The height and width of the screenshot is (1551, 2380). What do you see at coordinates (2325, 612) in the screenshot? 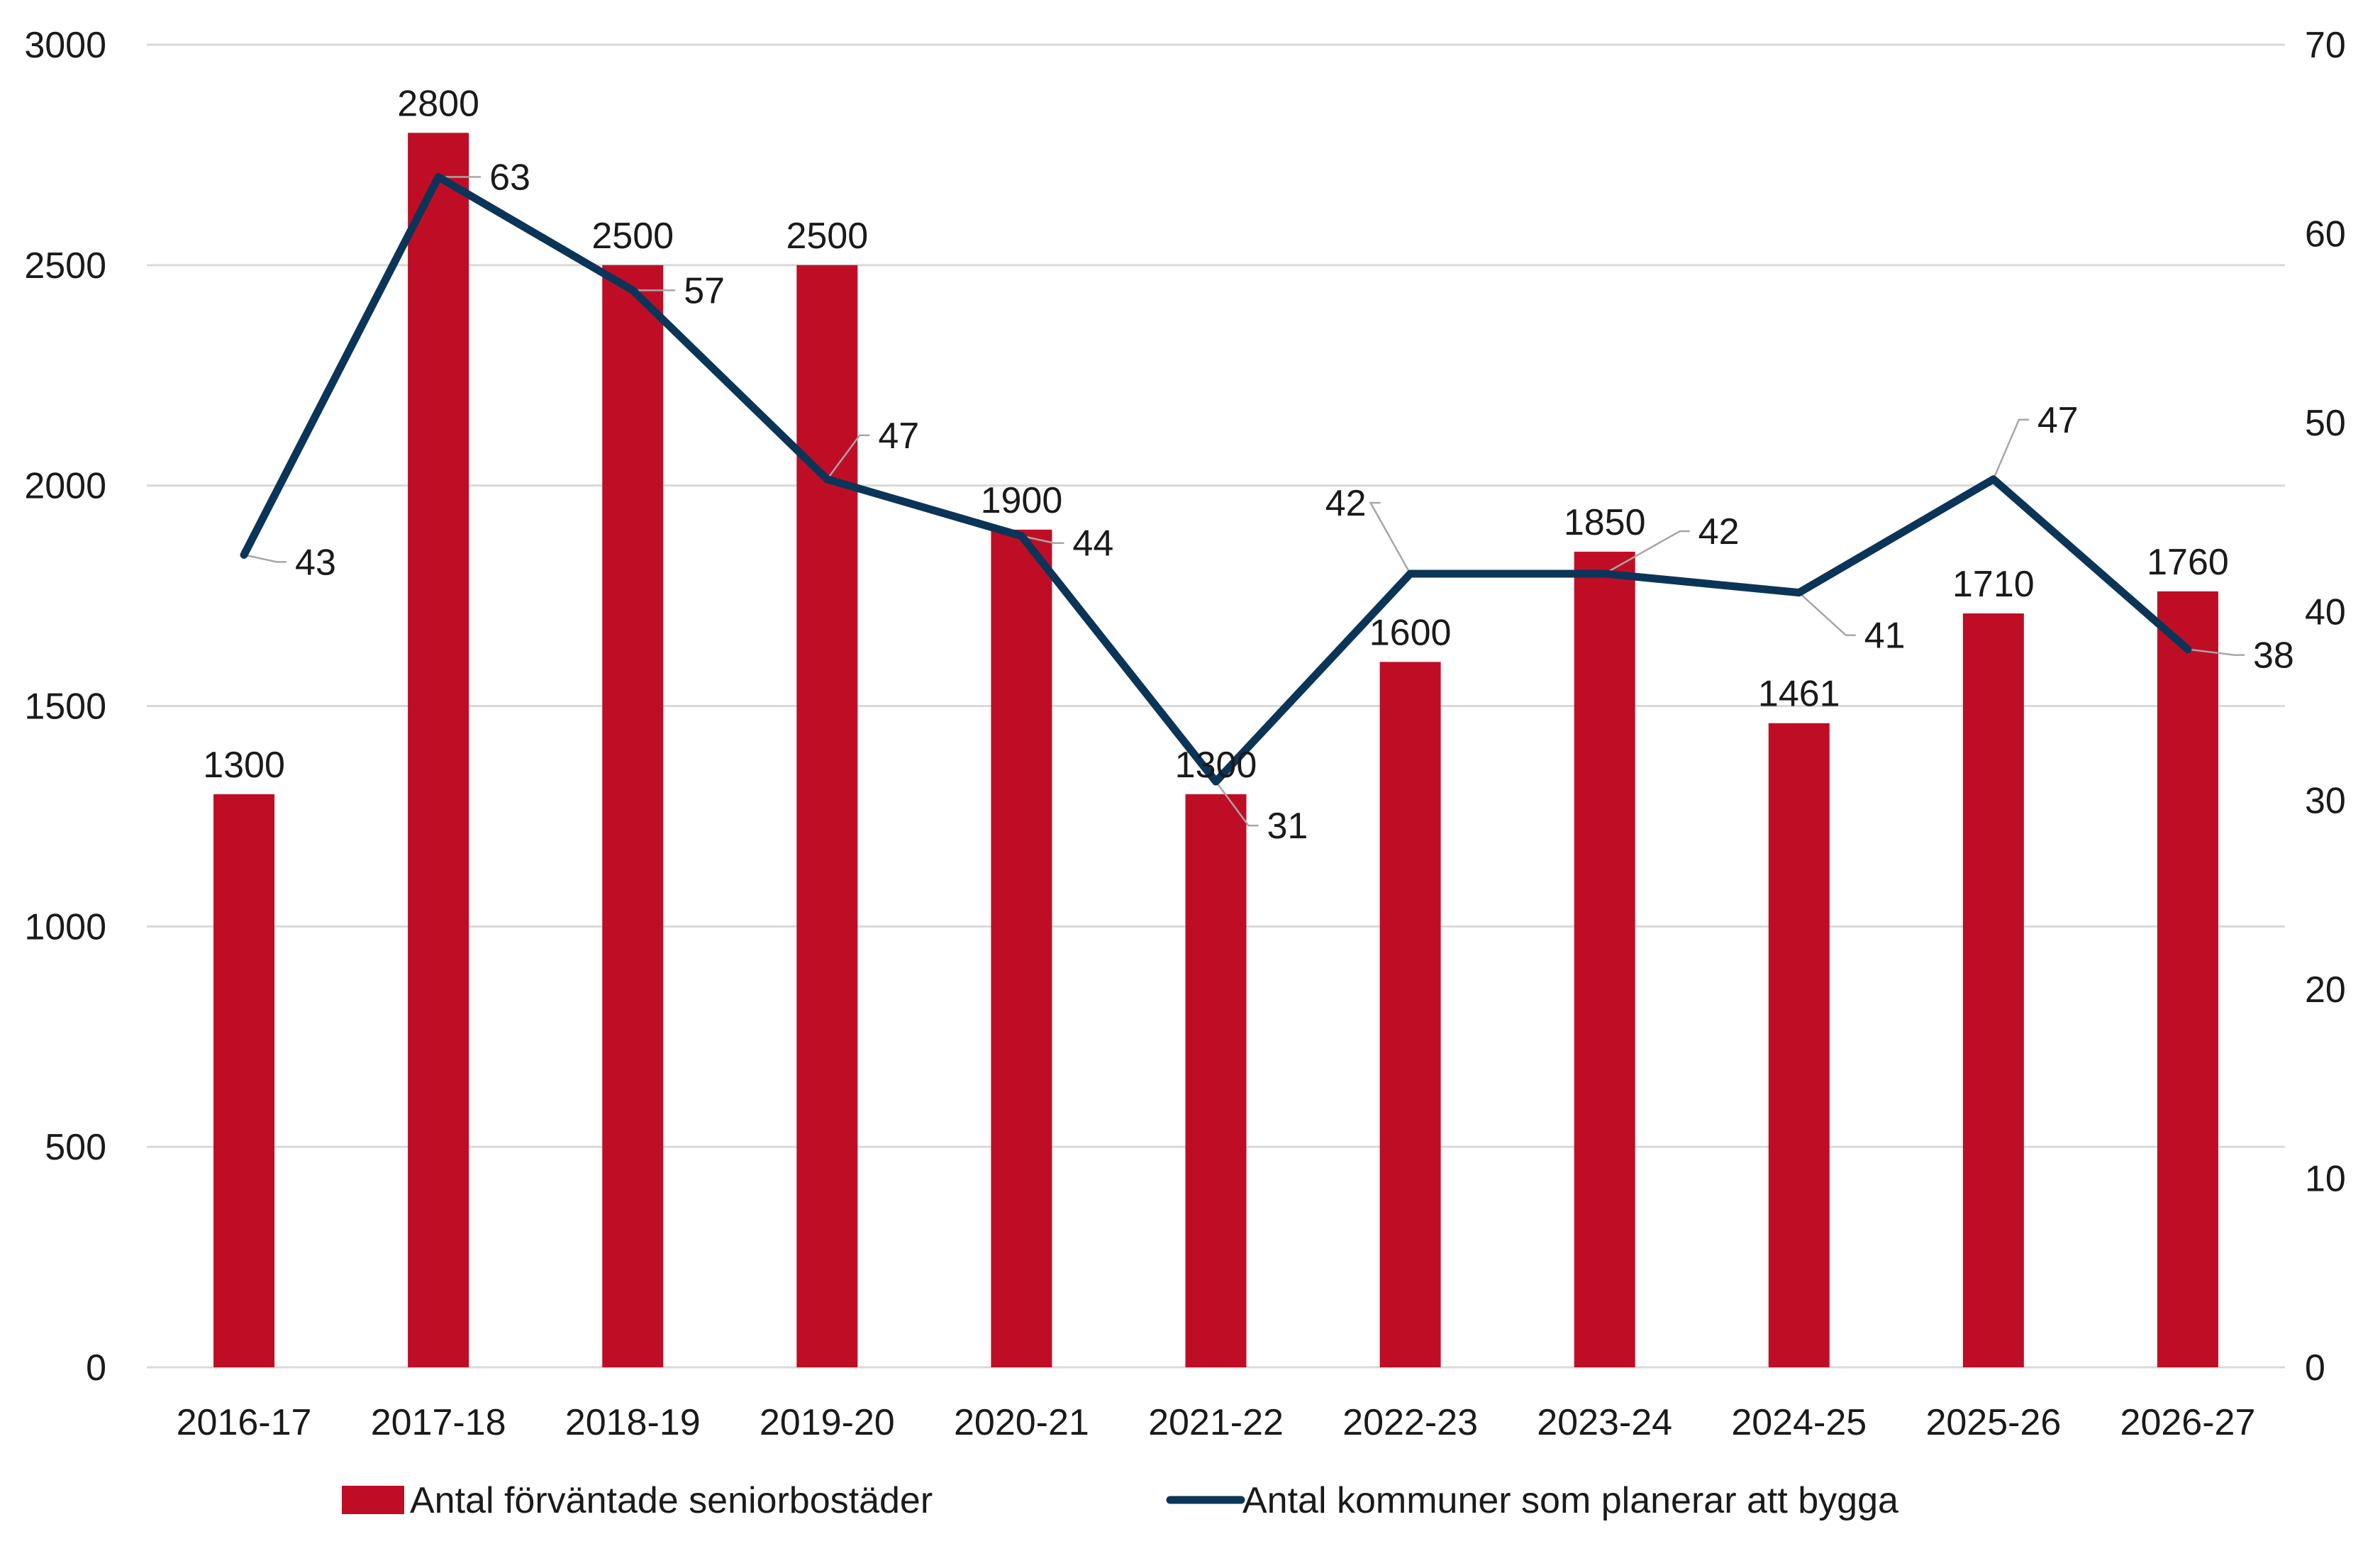
I see `y-right-tick-label: 40` at bounding box center [2325, 612].